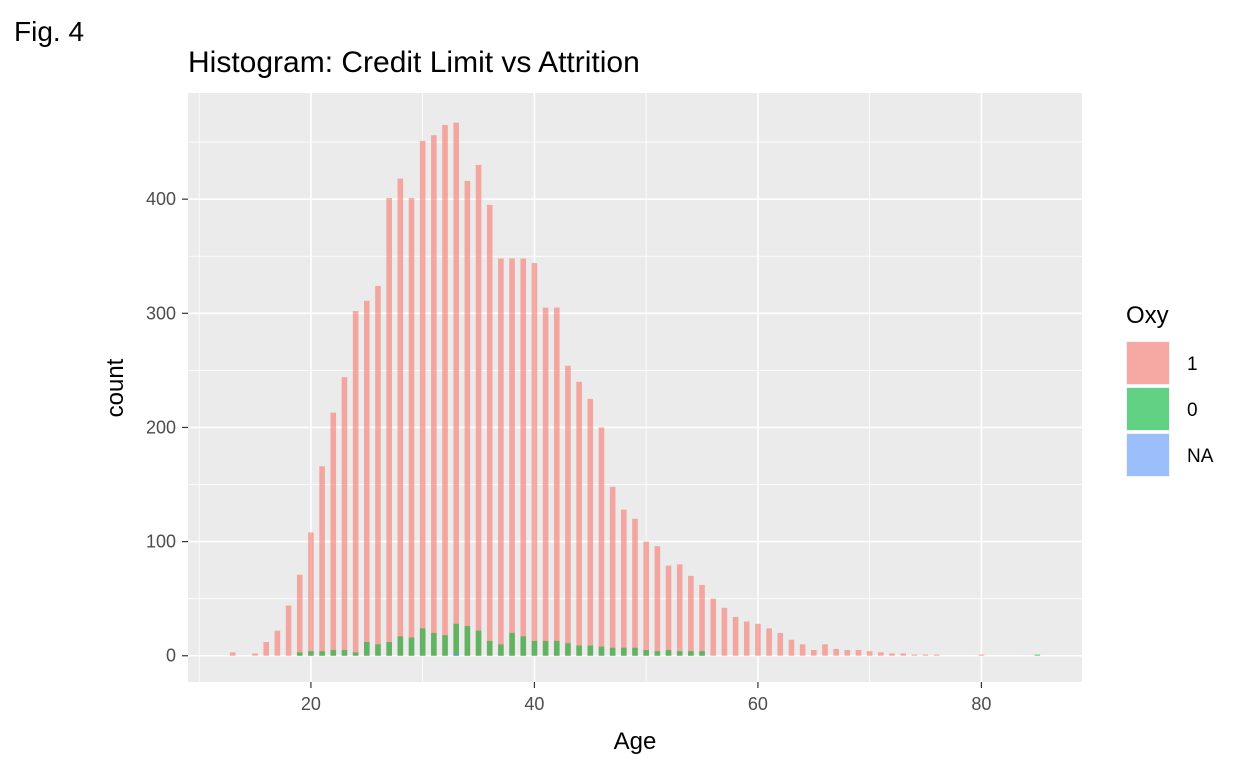 The height and width of the screenshot is (768, 1248). Describe the element at coordinates (311, 704) in the screenshot. I see `x-tick-label: 20` at that location.